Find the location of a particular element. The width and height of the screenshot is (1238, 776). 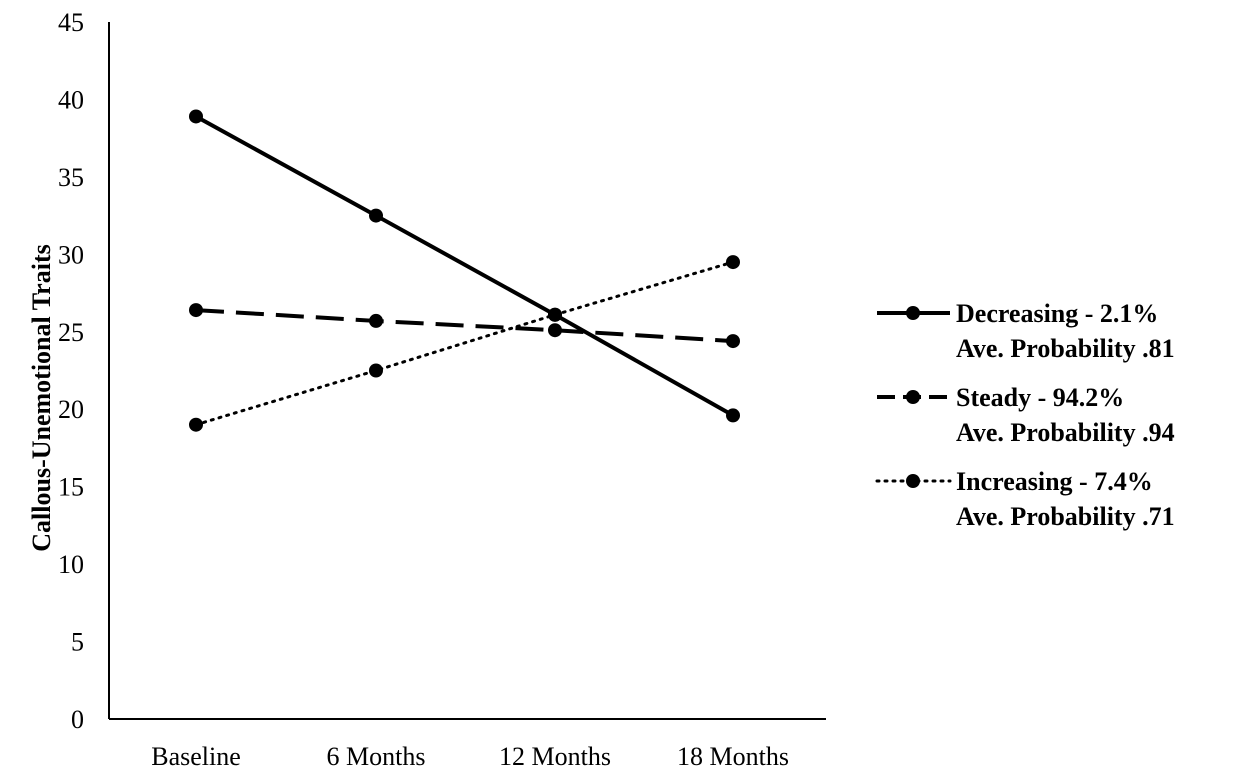

y-tick-label: 5 is located at coordinates (77, 642).